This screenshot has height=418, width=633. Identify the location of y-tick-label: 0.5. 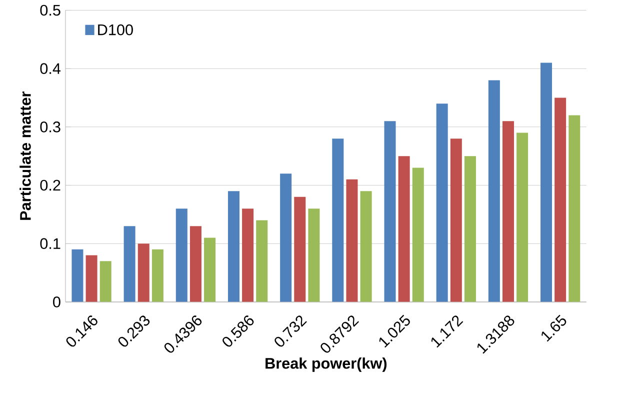
(50, 10).